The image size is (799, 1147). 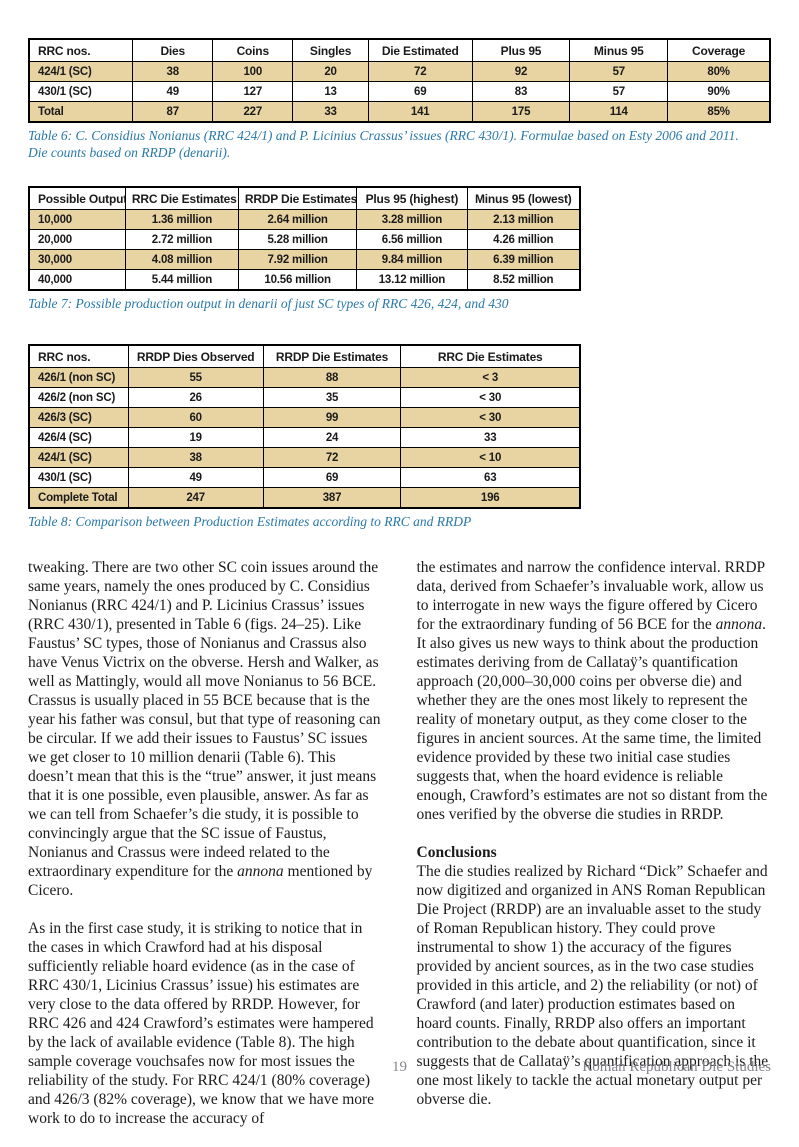 What do you see at coordinates (77, 259) in the screenshot?
I see `table-cell: 30,000` at bounding box center [77, 259].